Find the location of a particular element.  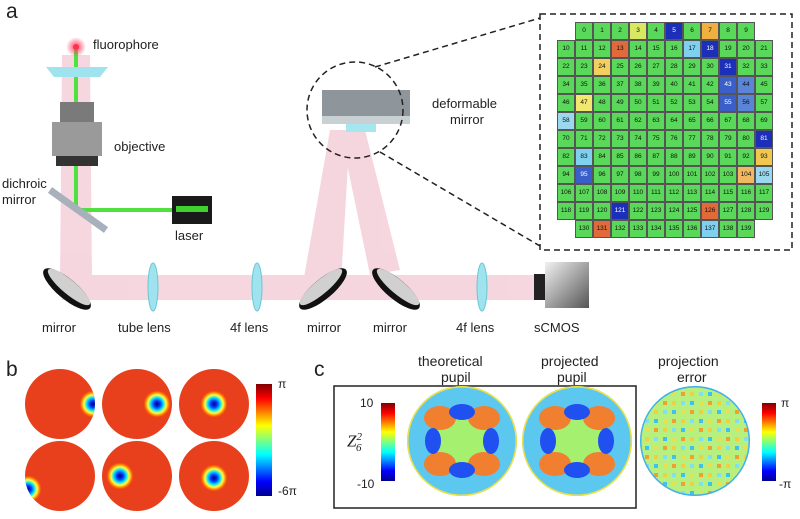

panel-c-box is located at coordinates (485, 447).